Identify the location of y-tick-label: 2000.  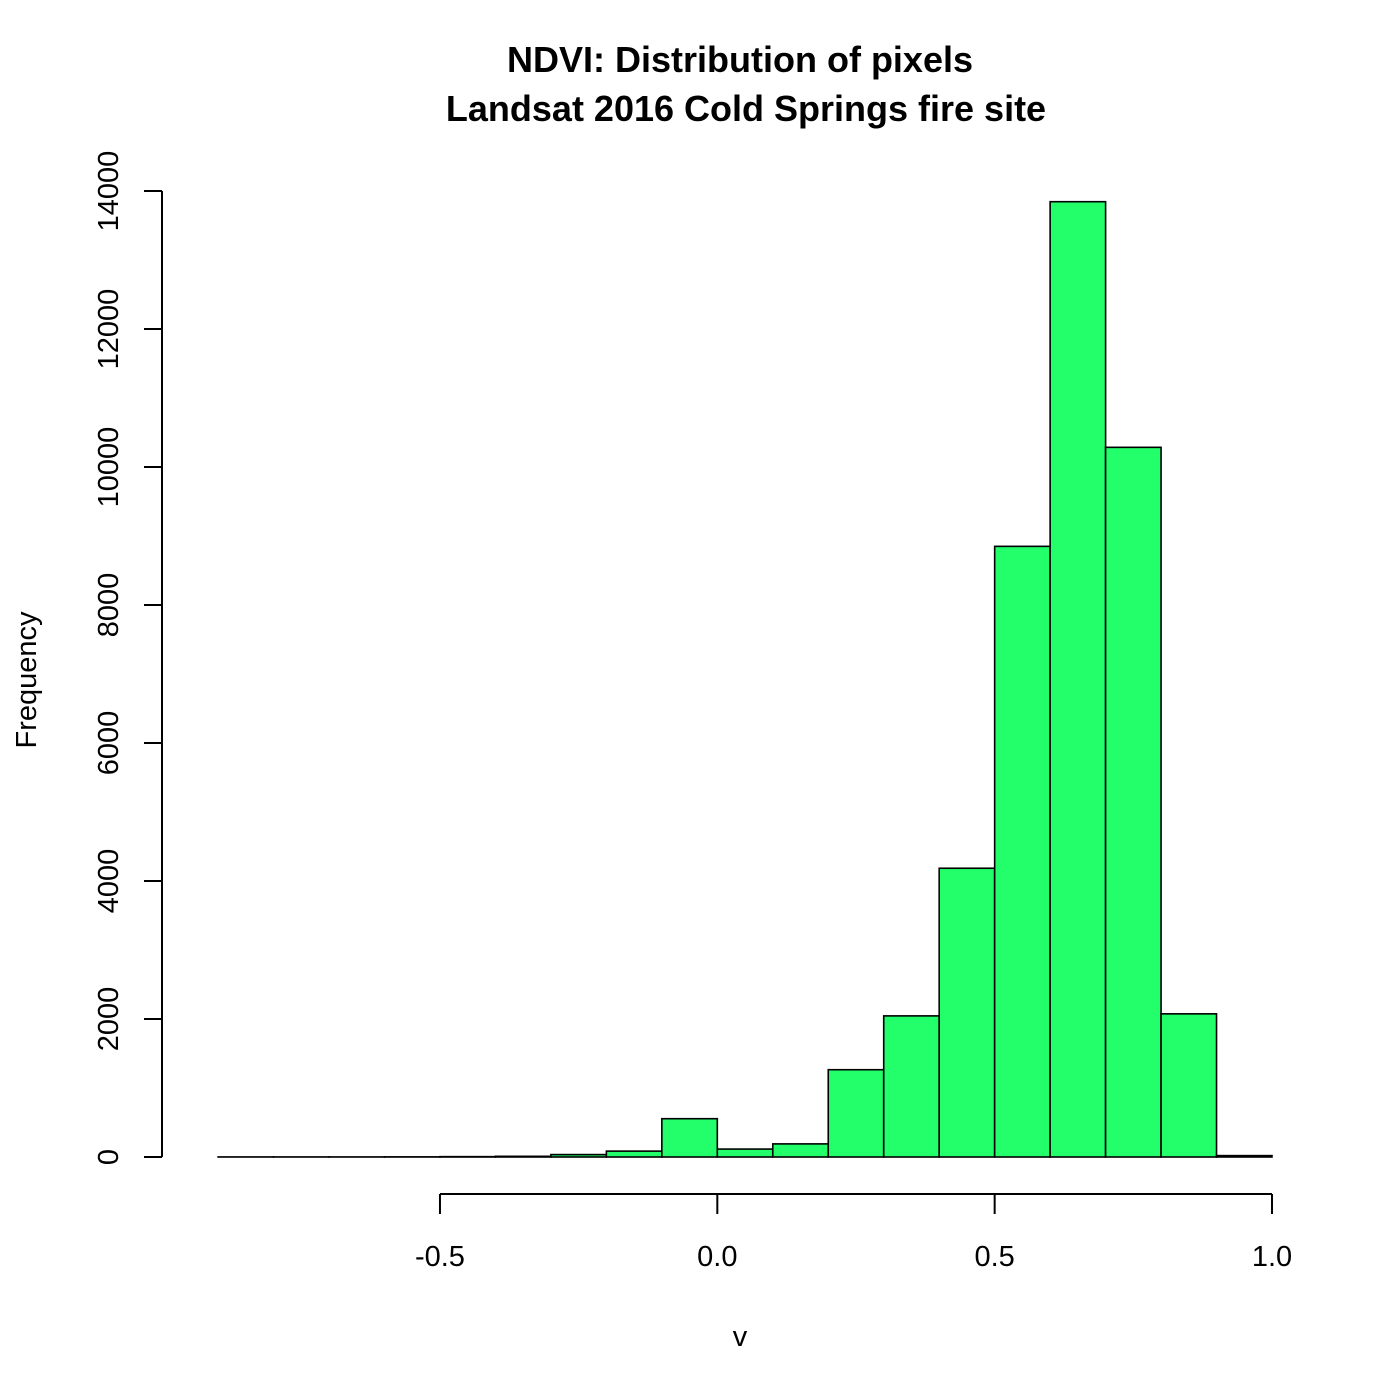
(109, 1019).